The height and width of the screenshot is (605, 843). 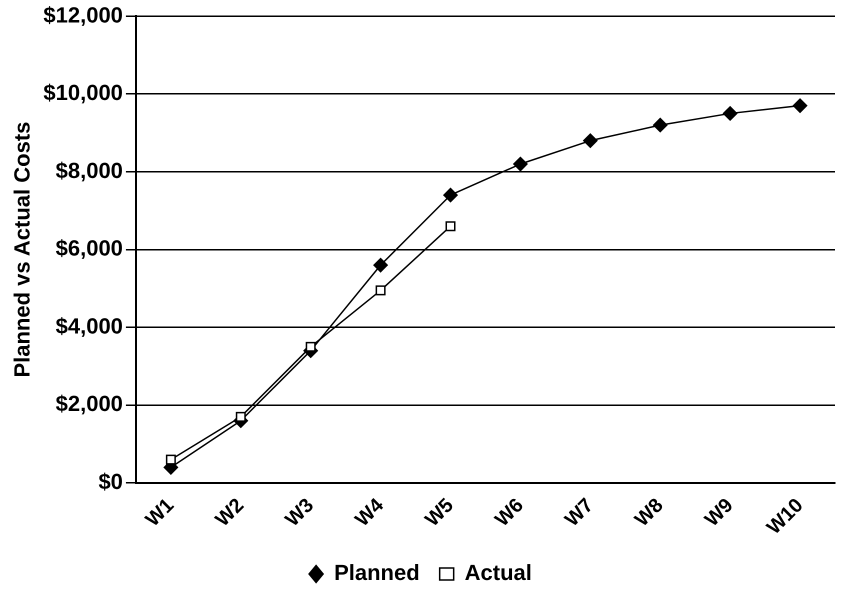 What do you see at coordinates (89, 403) in the screenshot?
I see `y-tick-label: $2,000` at bounding box center [89, 403].